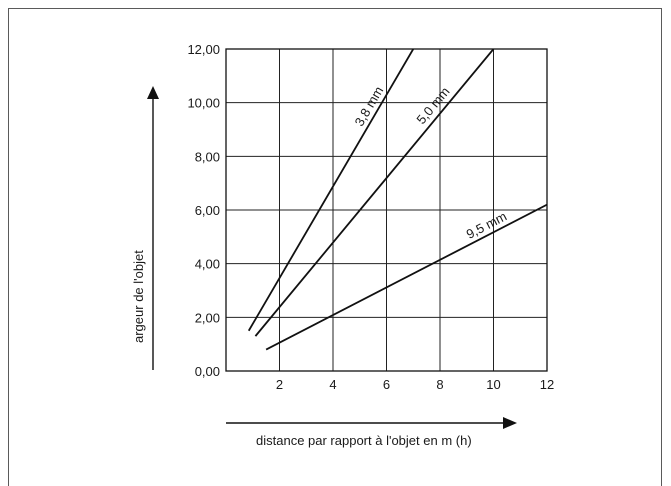 The width and height of the screenshot is (671, 486). Describe the element at coordinates (547, 384) in the screenshot. I see `x-tick-label: 12` at that location.